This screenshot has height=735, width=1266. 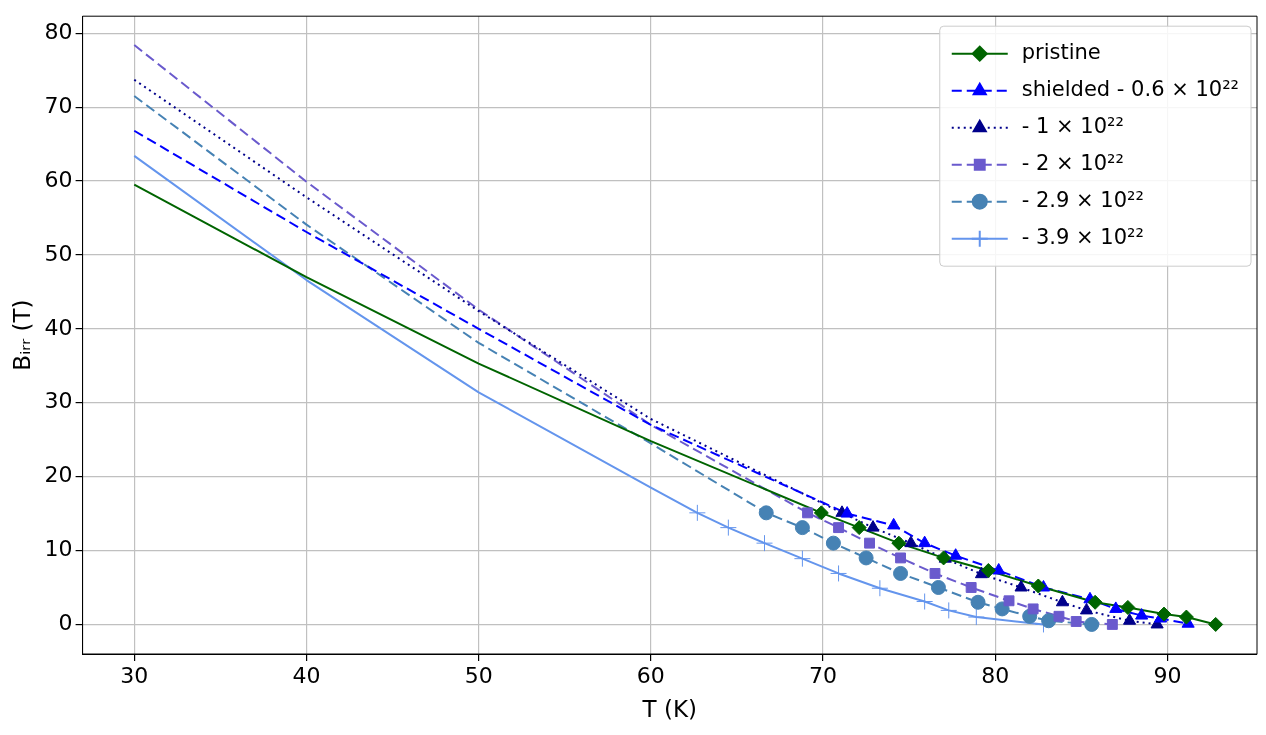 I want to click on legend-label: - 2.9 × 10²², so click(x=1082, y=200).